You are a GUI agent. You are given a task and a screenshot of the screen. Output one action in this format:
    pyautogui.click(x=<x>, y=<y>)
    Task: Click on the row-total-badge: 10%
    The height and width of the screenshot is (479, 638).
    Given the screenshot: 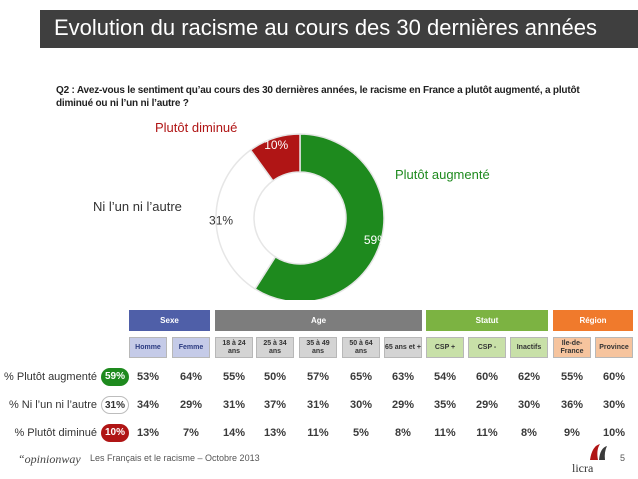 What is the action you would take?
    pyautogui.click(x=115, y=433)
    